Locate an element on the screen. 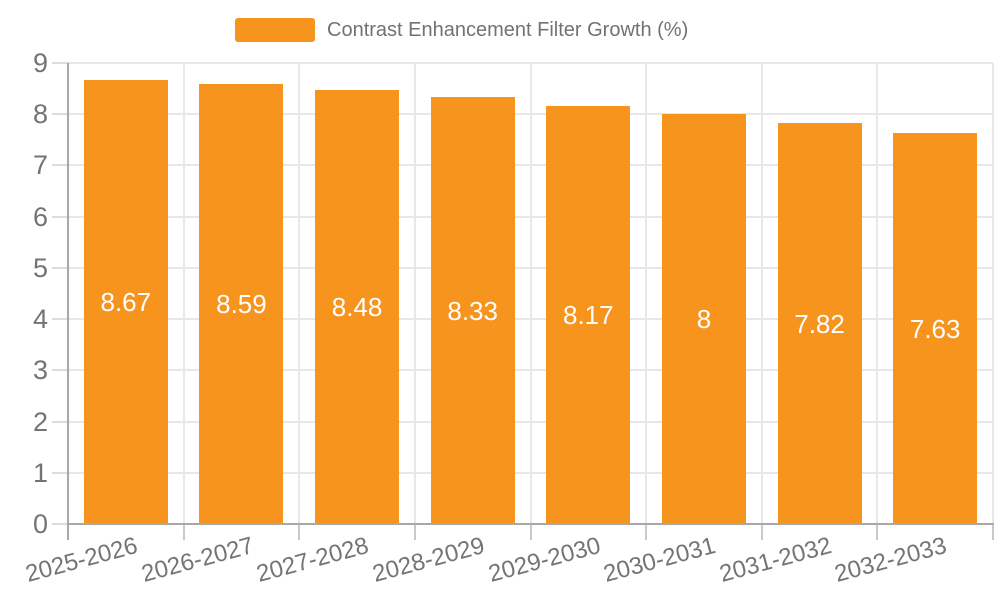 The height and width of the screenshot is (600, 1000). bar-value-label: 7.82 is located at coordinates (819, 323).